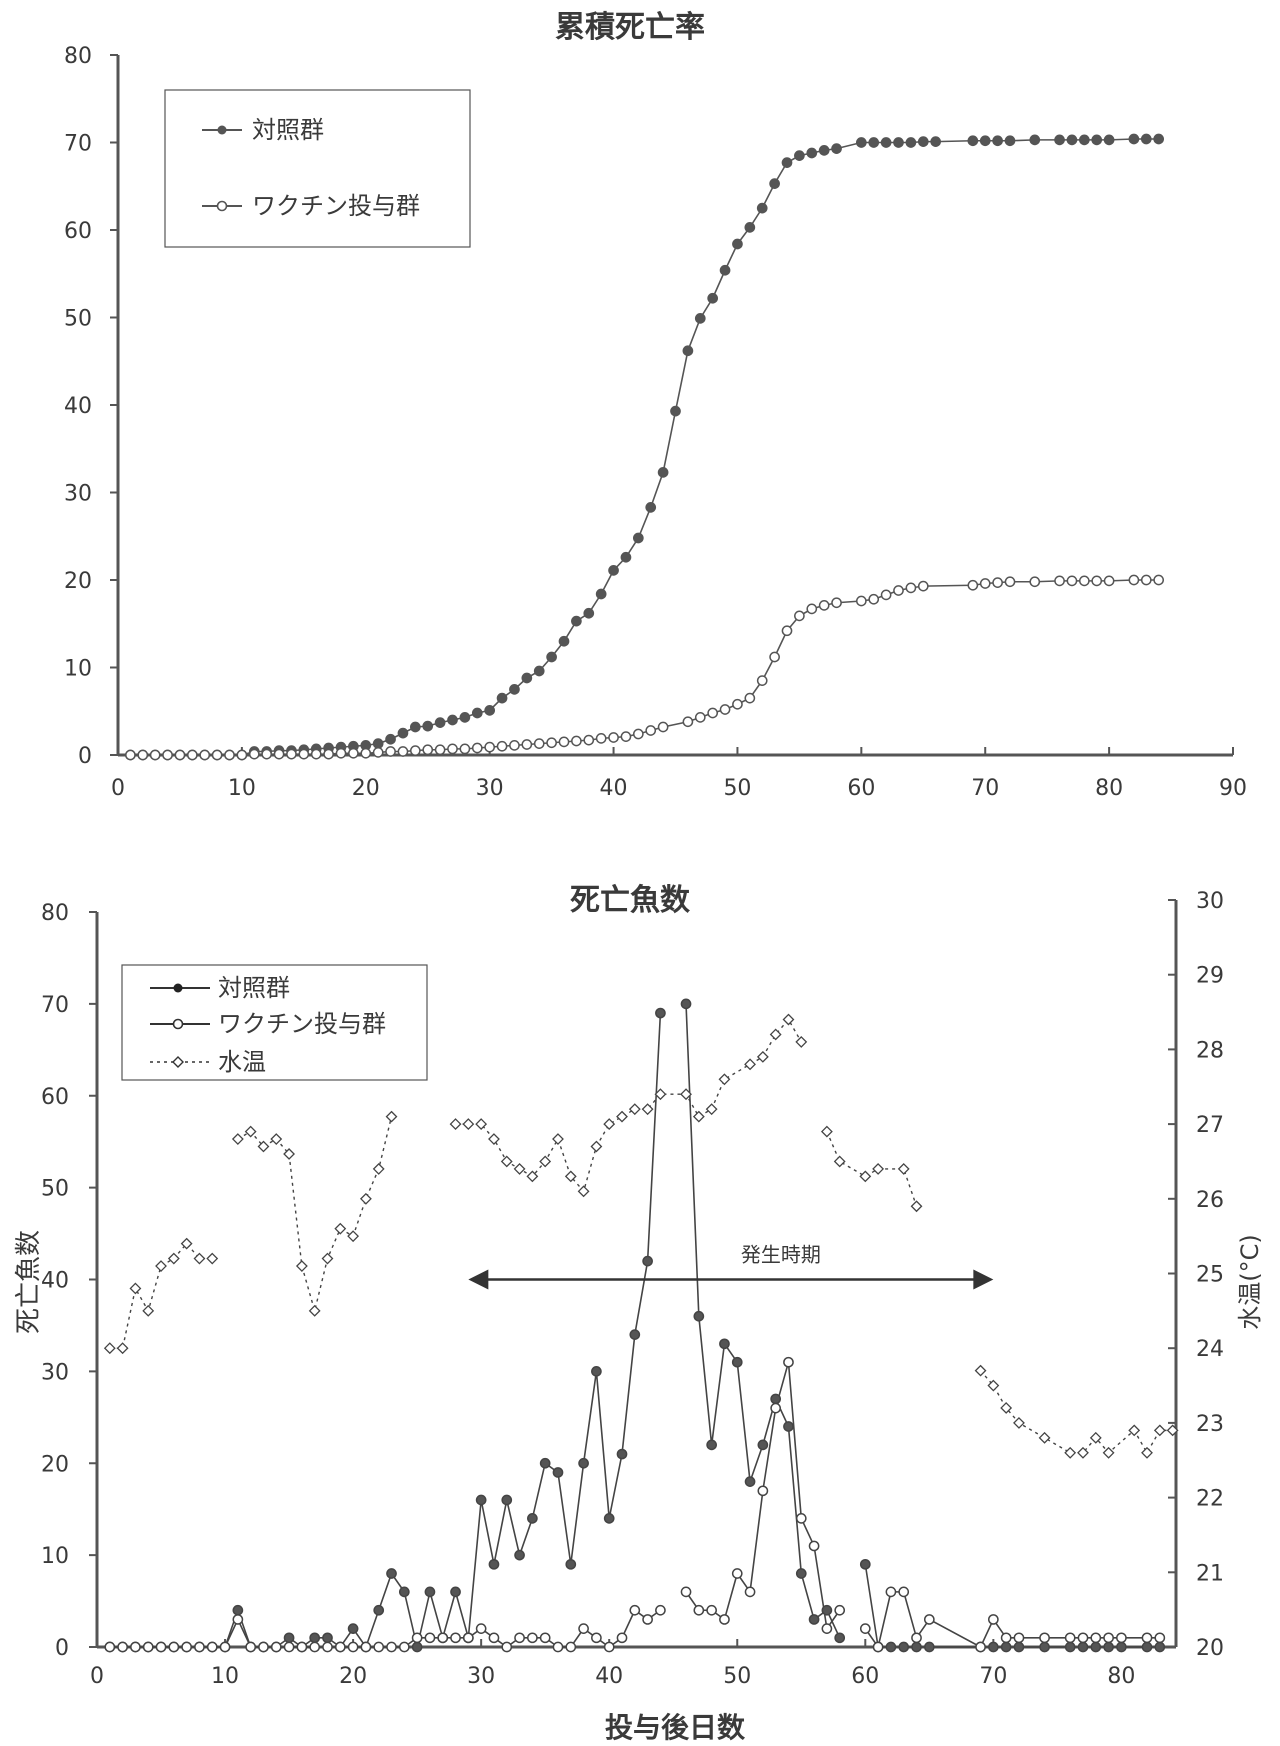  What do you see at coordinates (317, 168) in the screenshot?
I see `legend-box` at bounding box center [317, 168].